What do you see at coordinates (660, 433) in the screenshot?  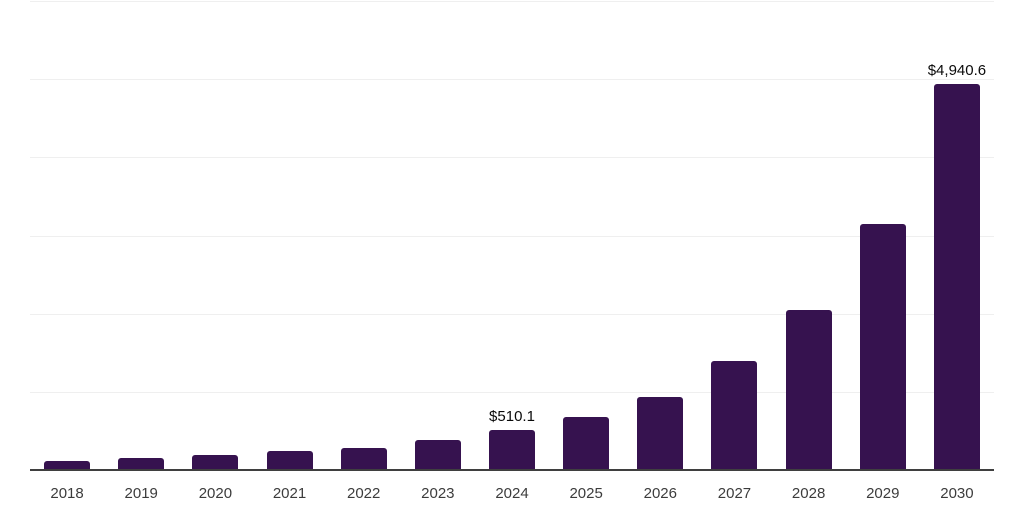 I see `bar-2026` at bounding box center [660, 433].